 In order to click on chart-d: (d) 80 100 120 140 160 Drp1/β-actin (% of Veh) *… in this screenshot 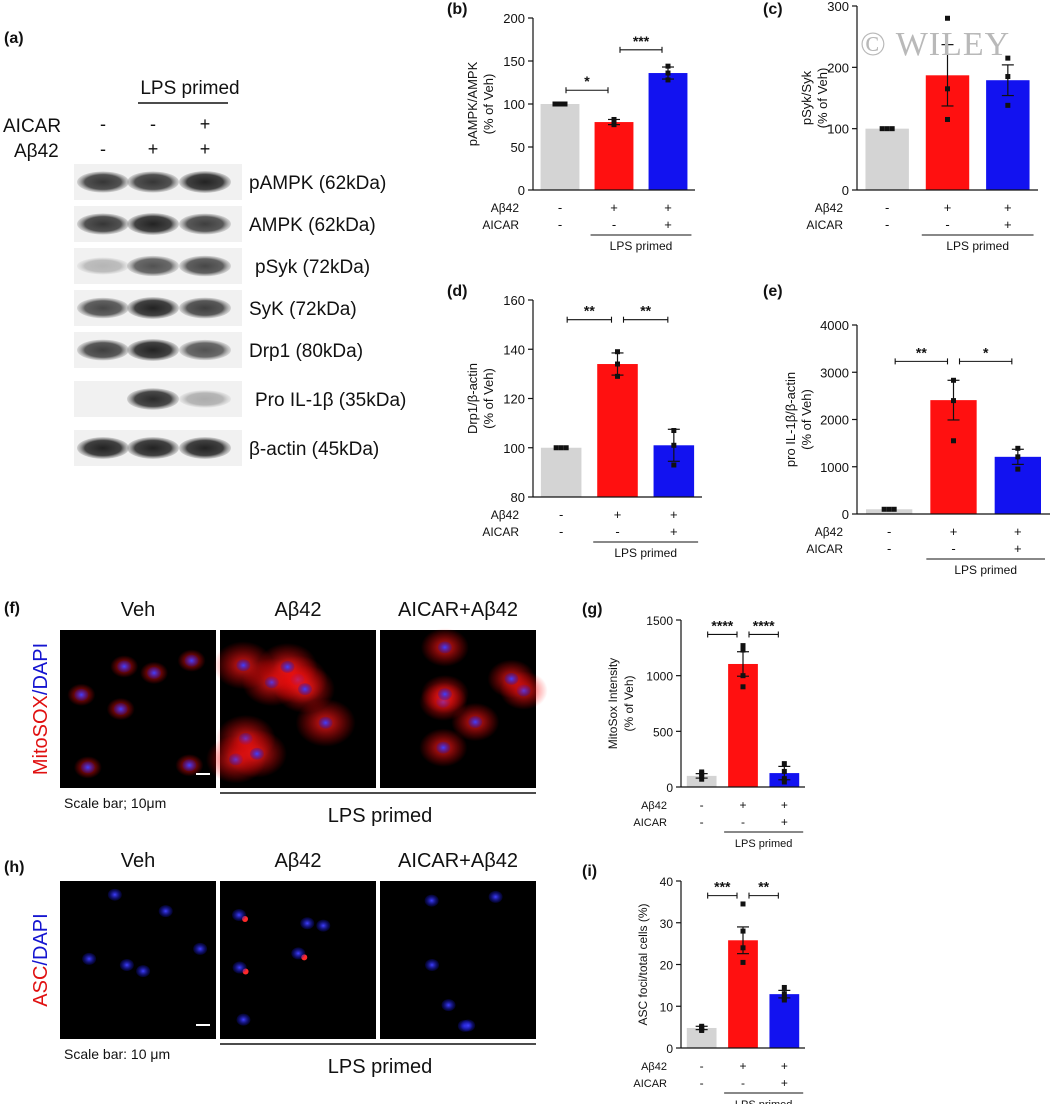, I will do `click(574, 421)`.